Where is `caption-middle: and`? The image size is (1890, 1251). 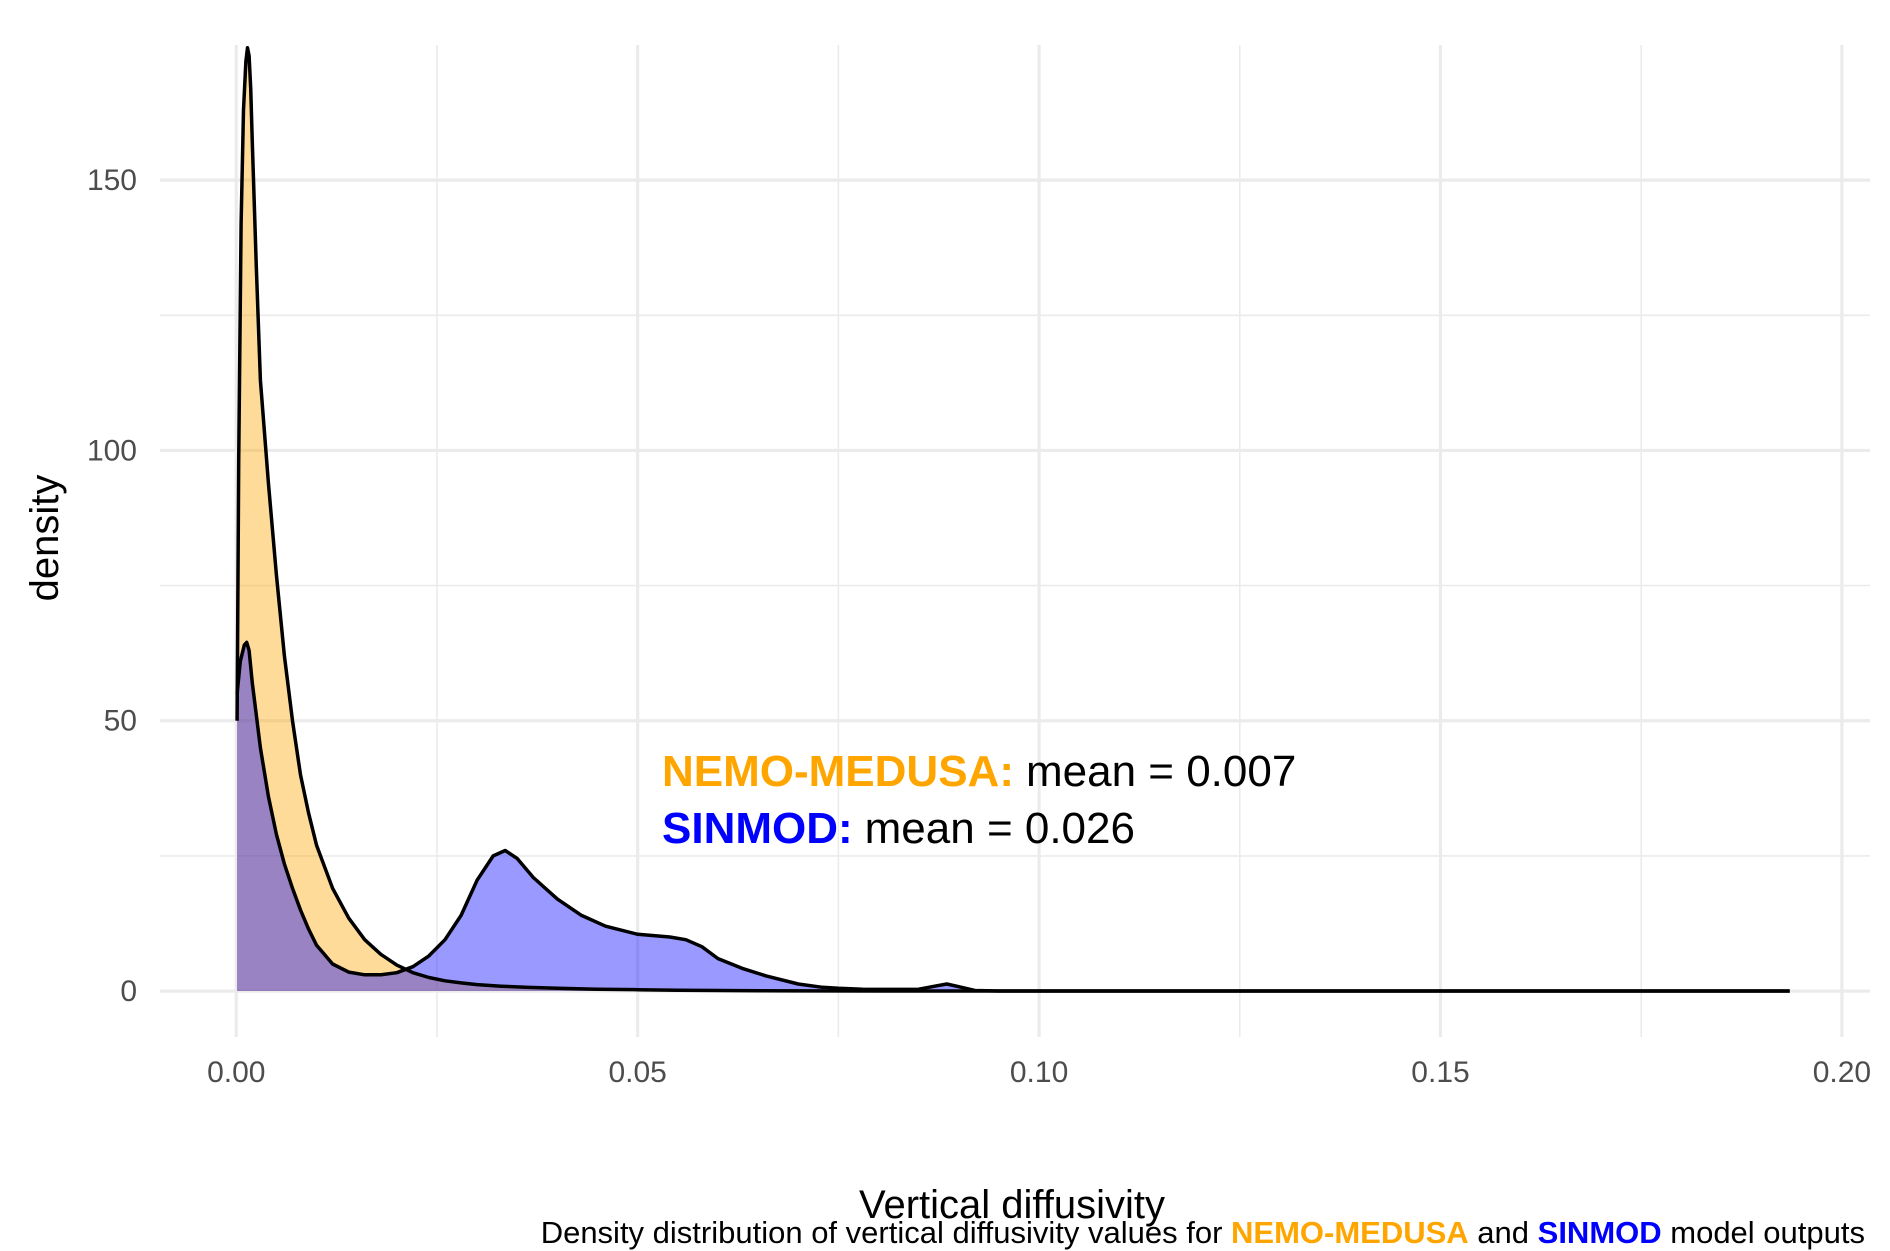
caption-middle: and is located at coordinates (1503, 1232).